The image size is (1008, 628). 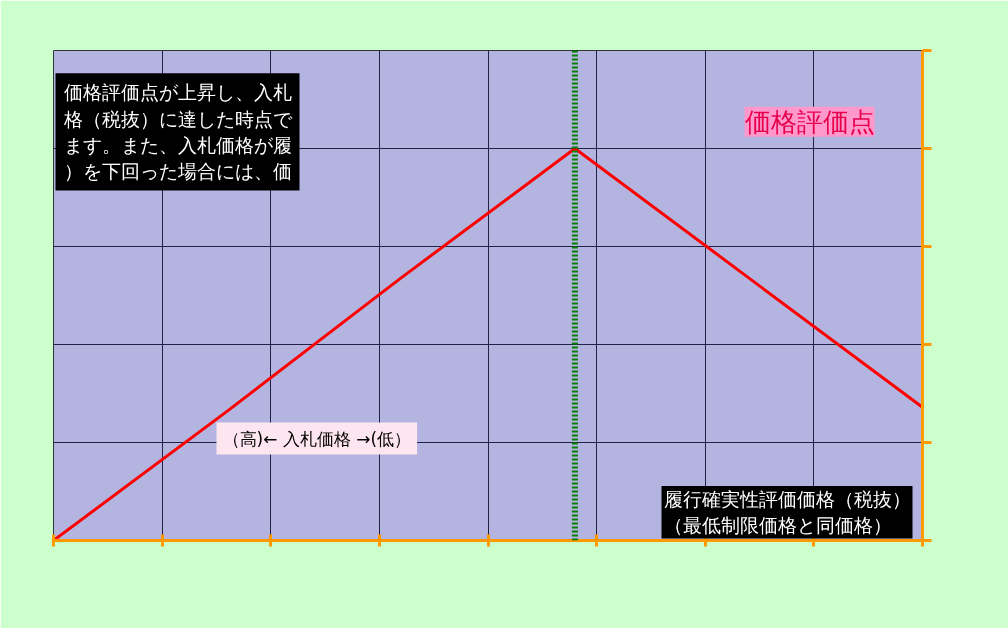 I want to click on annotation: 履行確実性評価価格（税抜）（最低制限価格と同価格）, so click(x=787, y=512).